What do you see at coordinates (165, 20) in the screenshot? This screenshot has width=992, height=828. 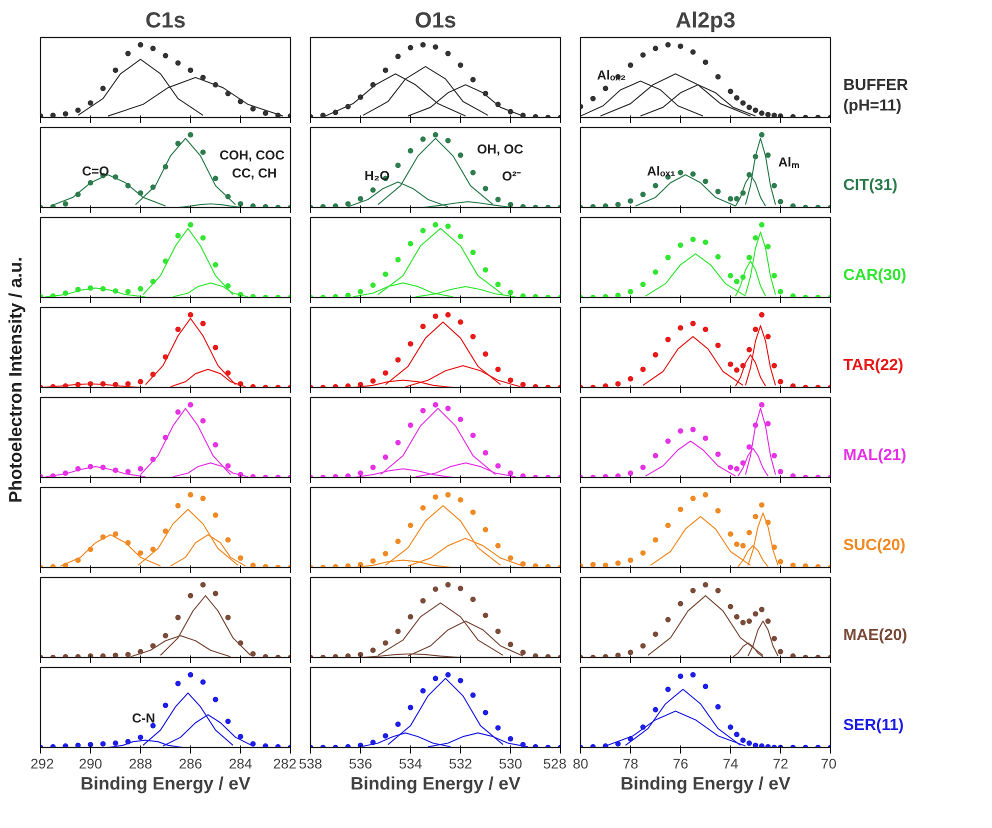 I see `chart-title: C1s` at bounding box center [165, 20].